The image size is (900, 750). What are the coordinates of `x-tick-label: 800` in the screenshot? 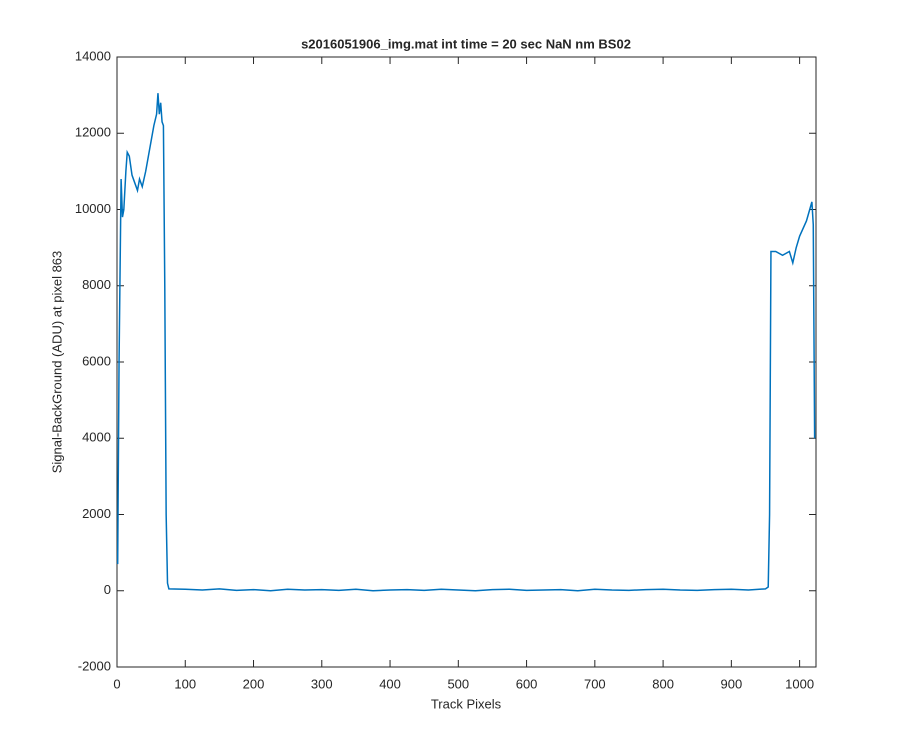 It's located at (663, 683).